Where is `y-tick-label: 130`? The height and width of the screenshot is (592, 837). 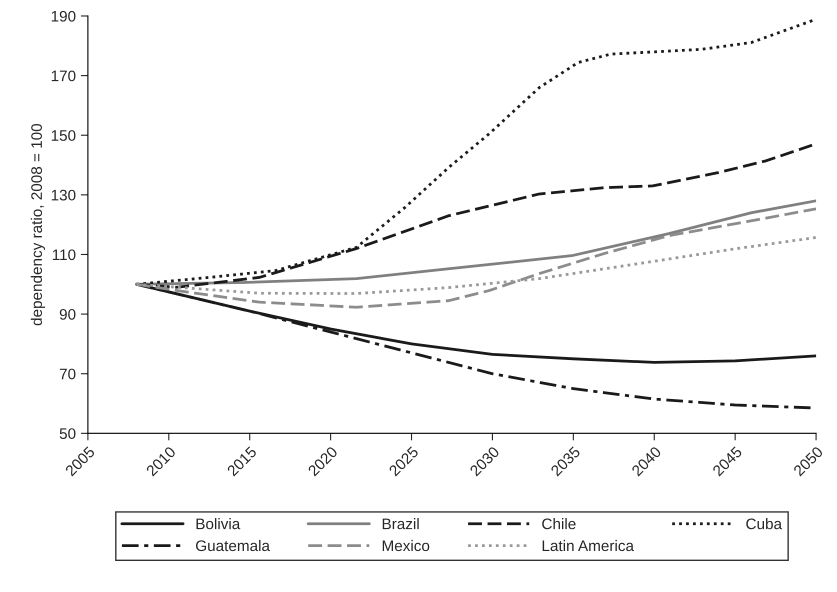
y-tick-label: 130 is located at coordinates (64, 195).